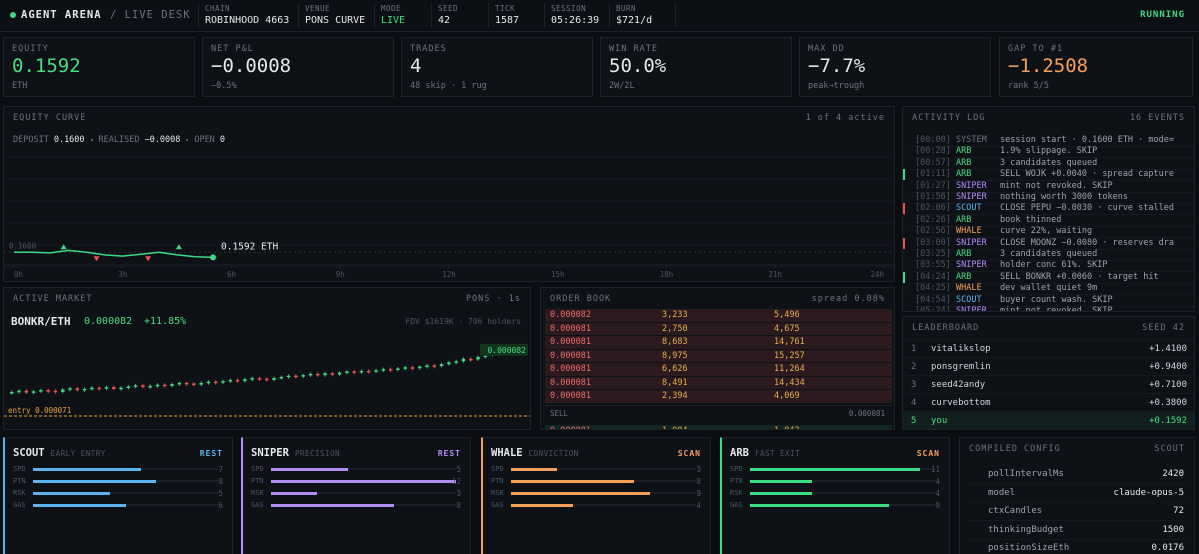  Describe the element at coordinates (698, 493) in the screenshot. I see `stat-value: 9` at that location.